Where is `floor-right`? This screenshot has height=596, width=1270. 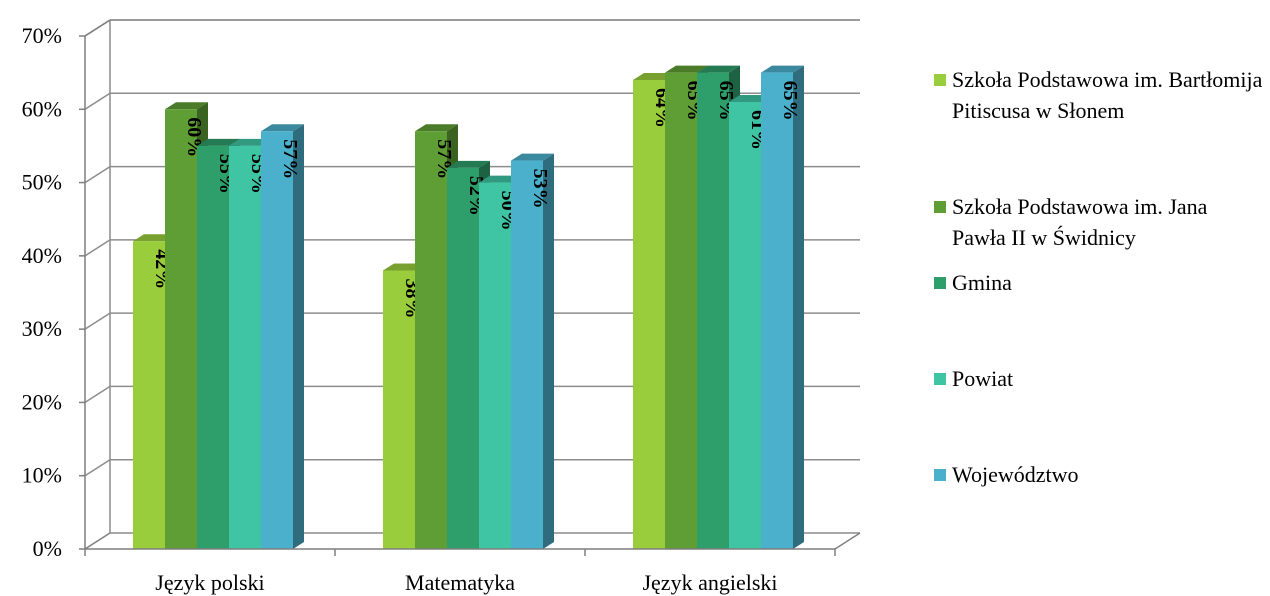
floor-right is located at coordinates (847, 541).